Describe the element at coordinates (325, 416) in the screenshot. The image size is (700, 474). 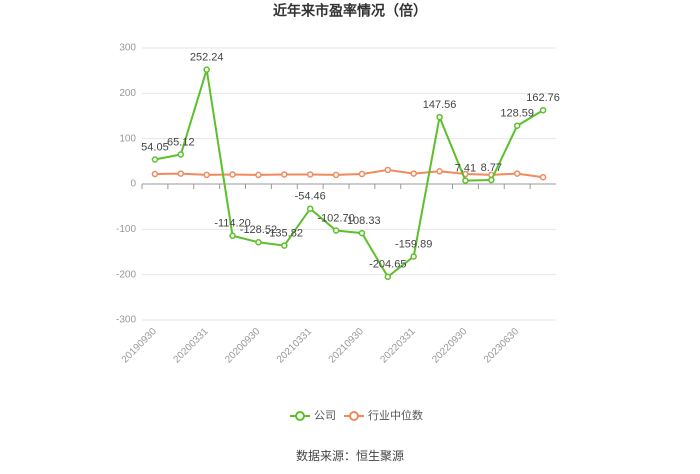
I see `legend-label: 公司` at that location.